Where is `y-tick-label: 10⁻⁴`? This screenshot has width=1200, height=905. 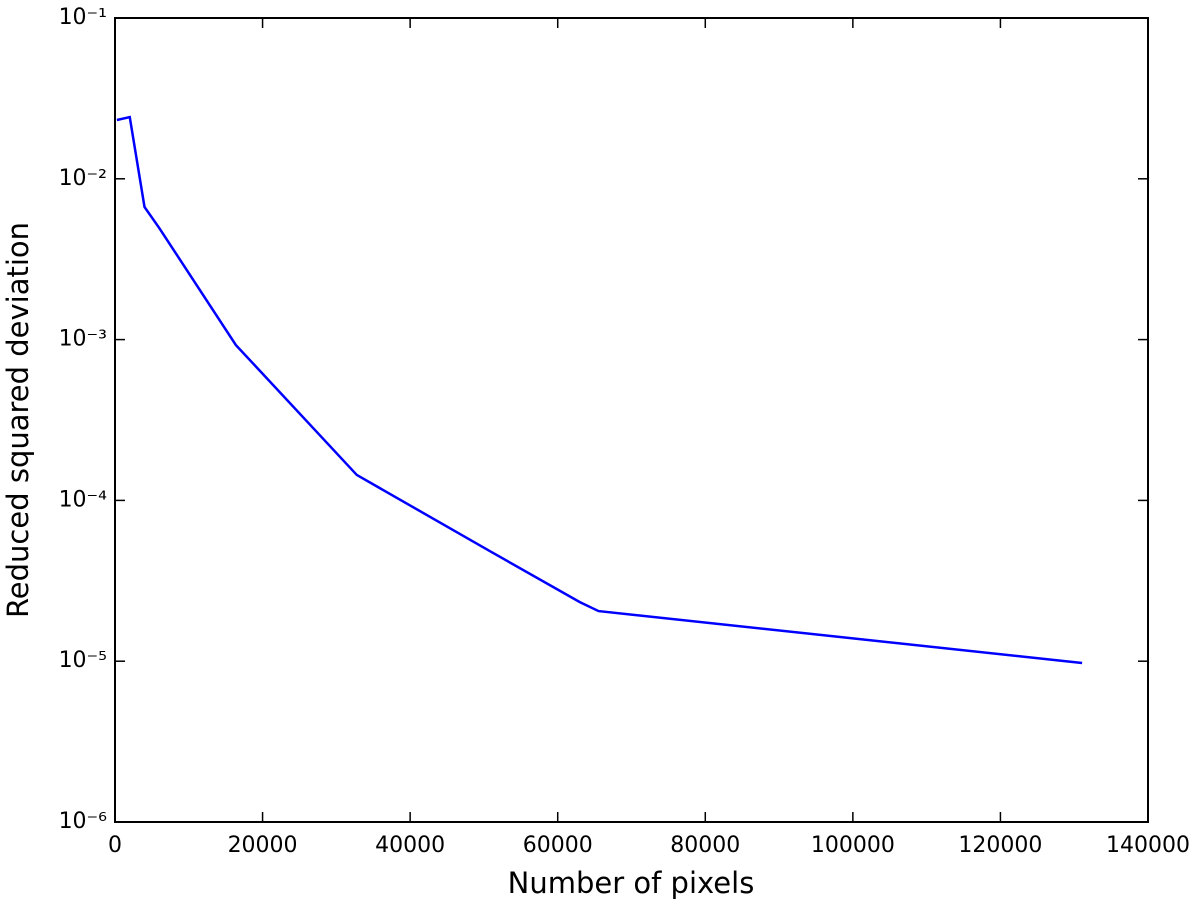
y-tick-label: 10⁻⁴ is located at coordinates (83, 499).